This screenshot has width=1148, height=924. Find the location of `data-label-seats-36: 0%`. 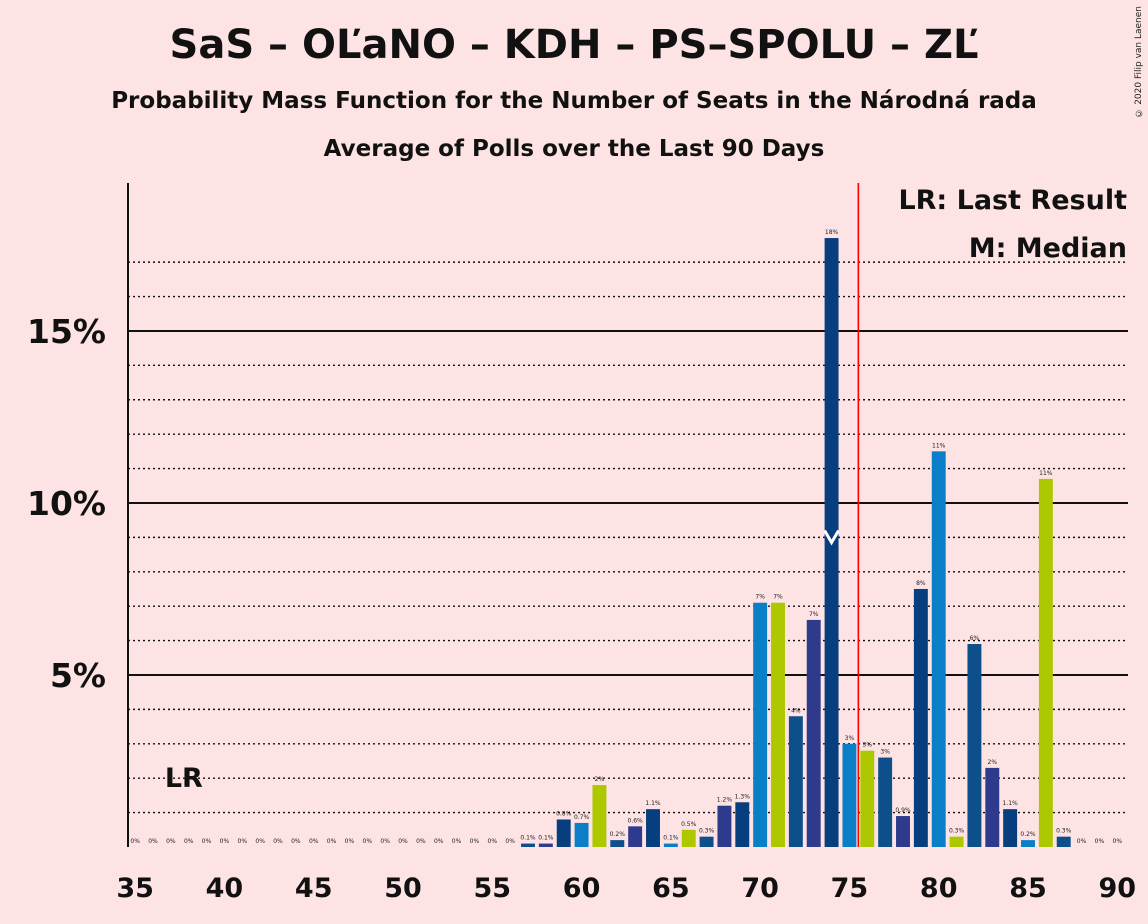

data-label-seats-36: 0% is located at coordinates (153, 841).